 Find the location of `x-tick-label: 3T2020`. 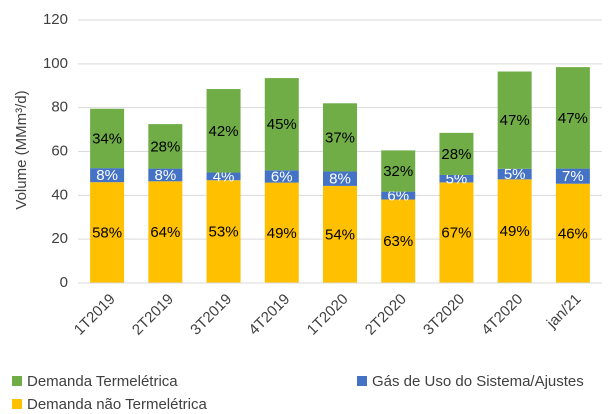

x-tick-label: 3T2020 is located at coordinates (444, 315).